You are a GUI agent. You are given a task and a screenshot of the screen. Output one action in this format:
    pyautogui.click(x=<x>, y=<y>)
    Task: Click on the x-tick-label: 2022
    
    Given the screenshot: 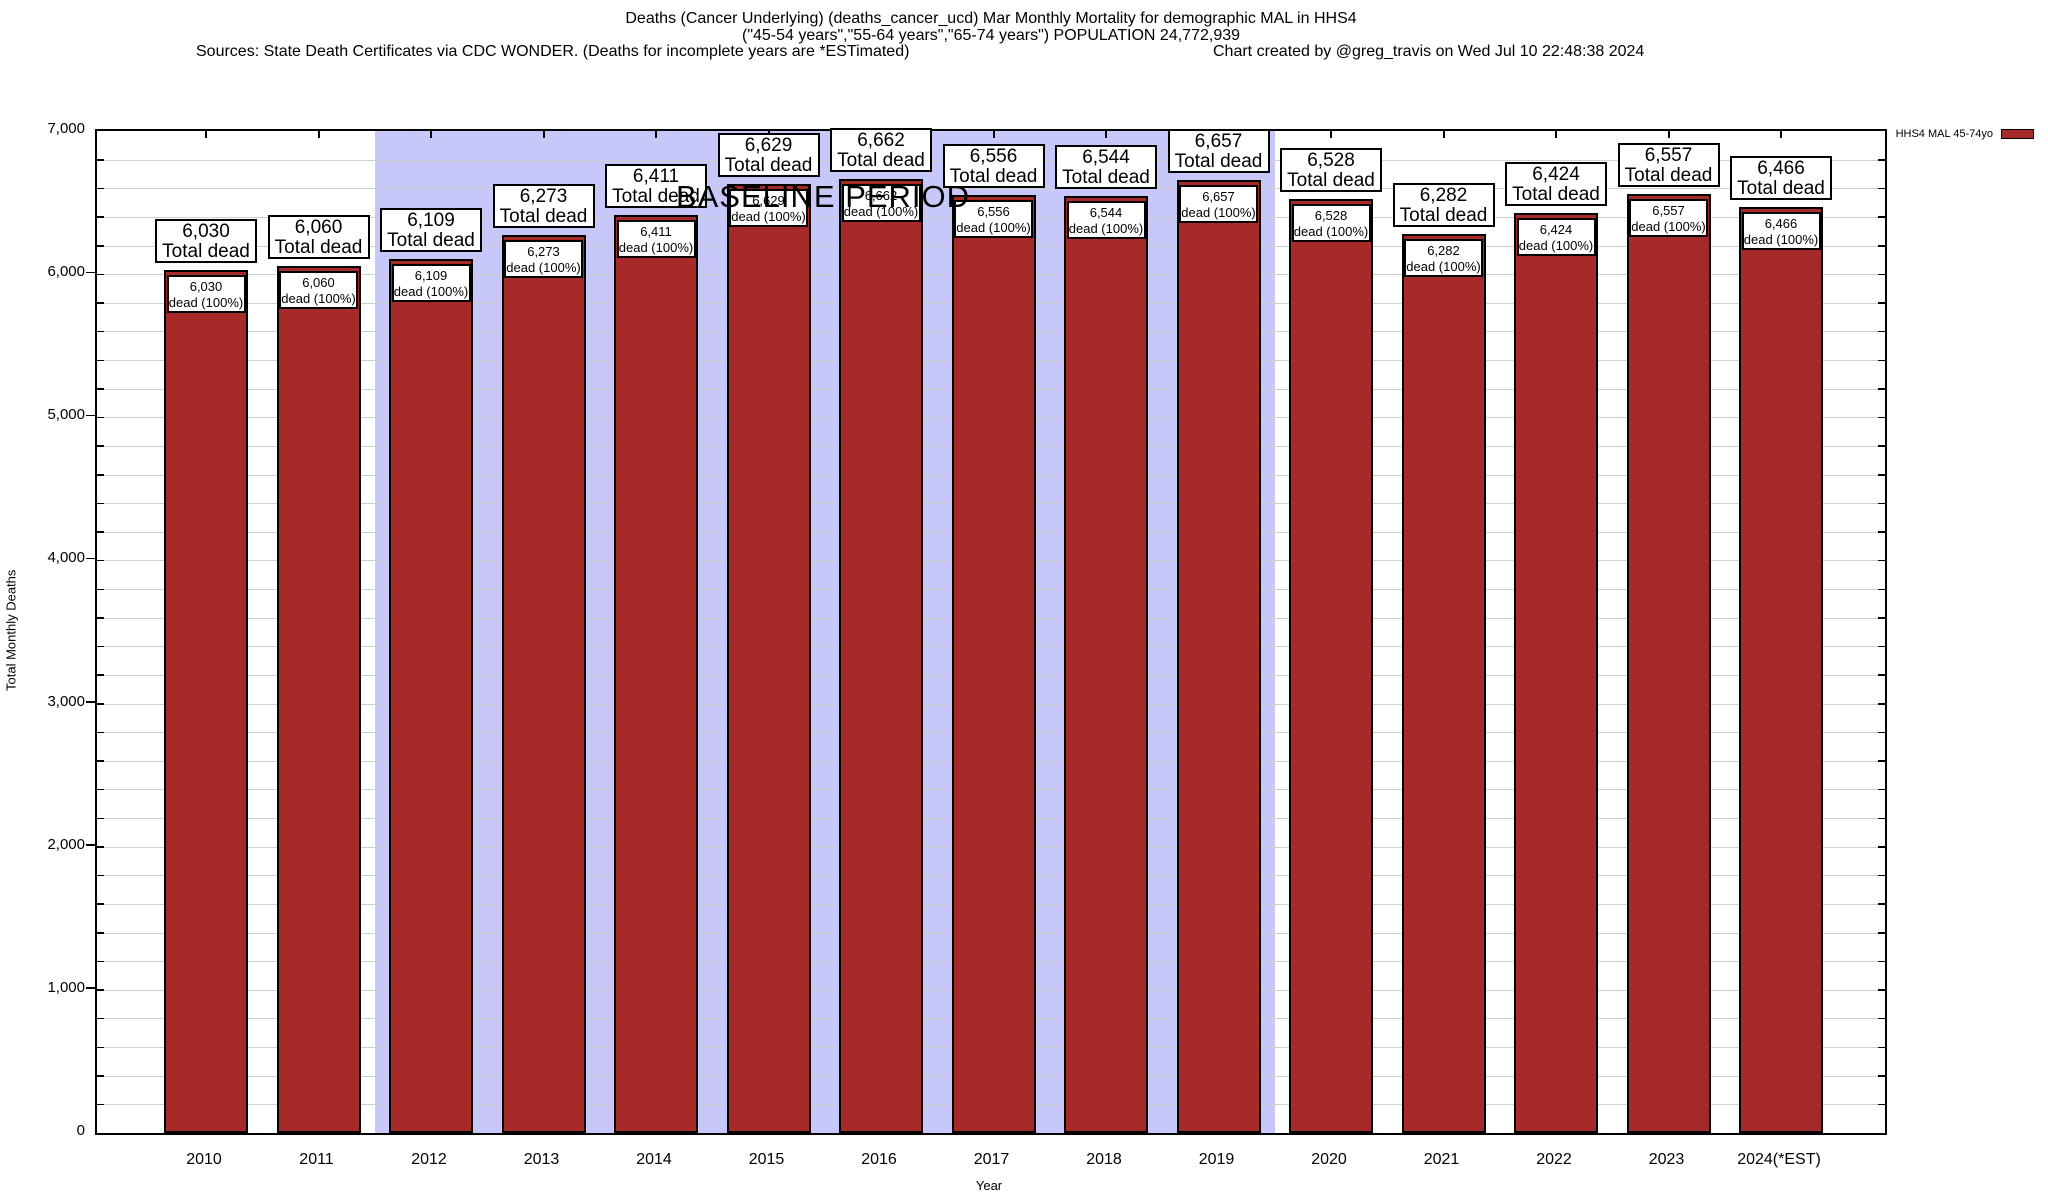 What is the action you would take?
    pyautogui.click(x=1554, y=1159)
    